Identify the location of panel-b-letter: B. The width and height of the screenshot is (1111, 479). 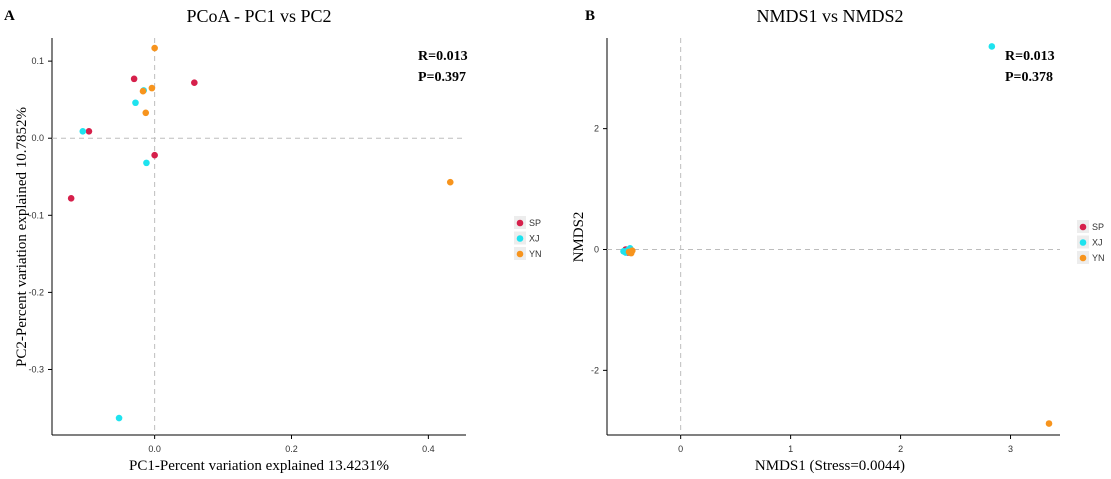
(590, 16).